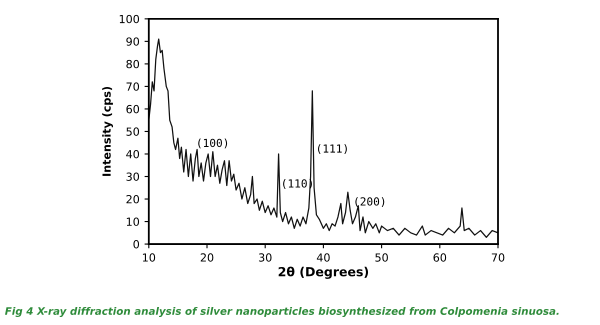 The width and height of the screenshot is (600, 325). Describe the element at coordinates (133, 109) in the screenshot. I see `y-tick-label: 60` at that location.